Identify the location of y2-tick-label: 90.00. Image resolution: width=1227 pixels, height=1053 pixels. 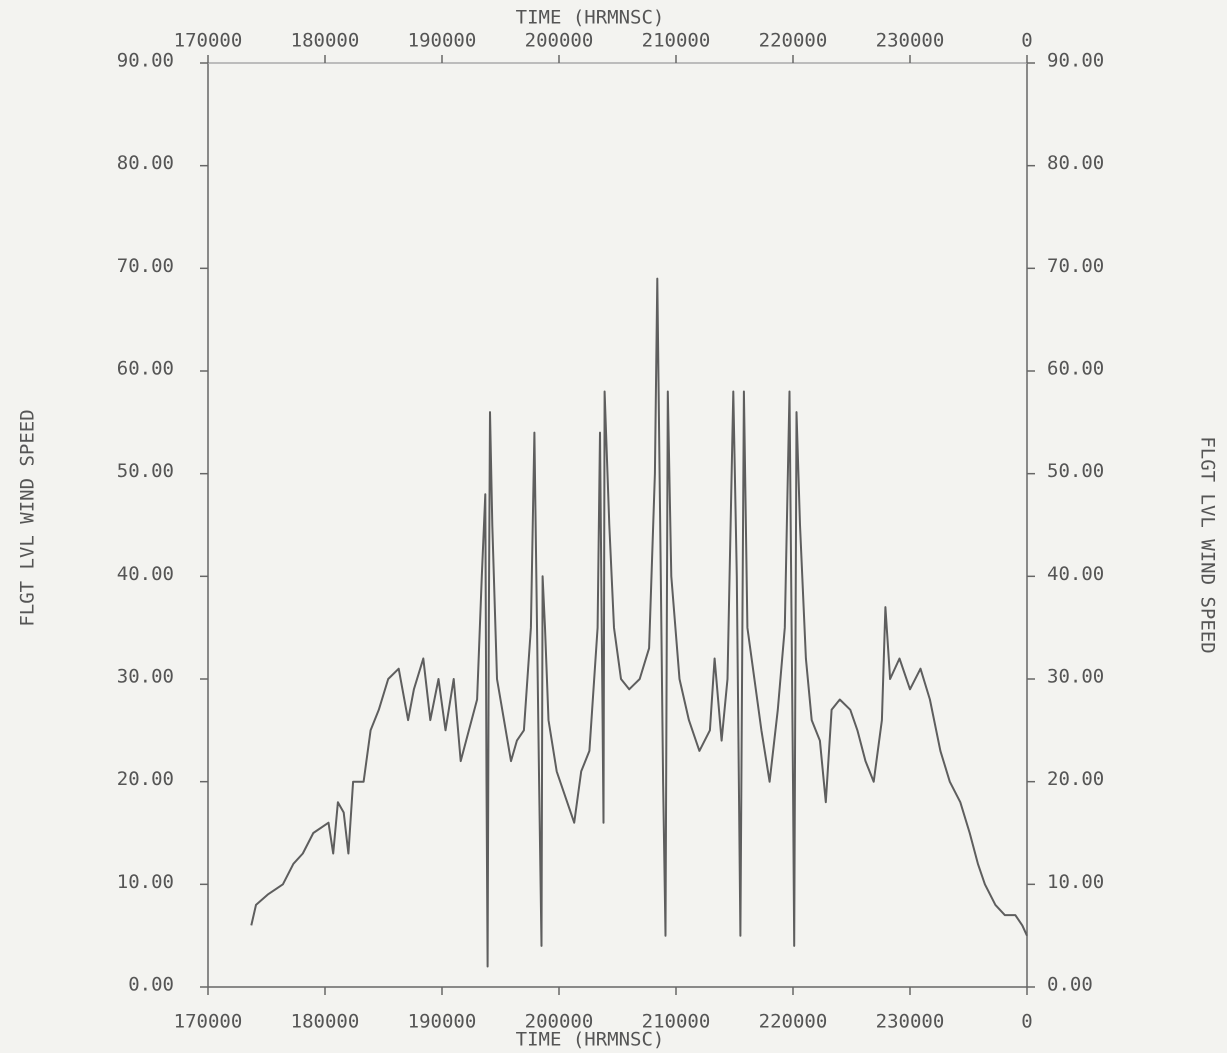
(1075, 61).